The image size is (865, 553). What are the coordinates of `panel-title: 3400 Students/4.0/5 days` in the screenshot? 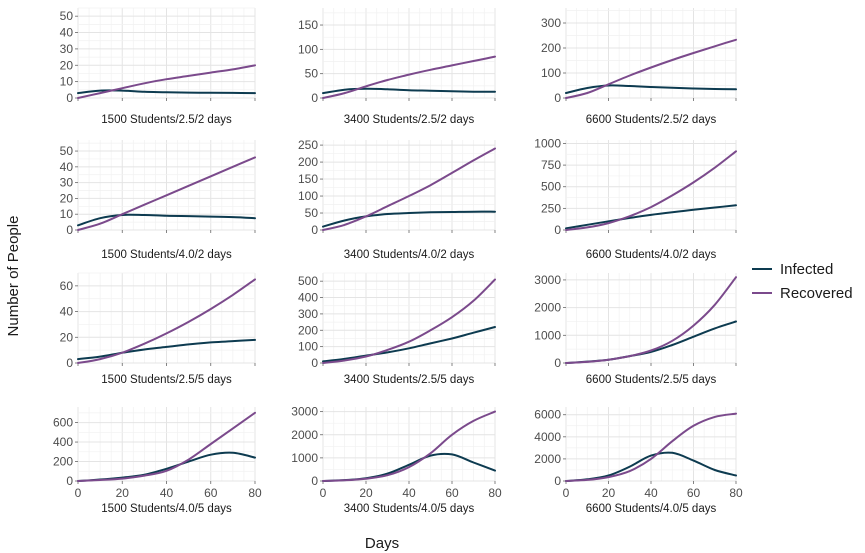 It's located at (409, 509).